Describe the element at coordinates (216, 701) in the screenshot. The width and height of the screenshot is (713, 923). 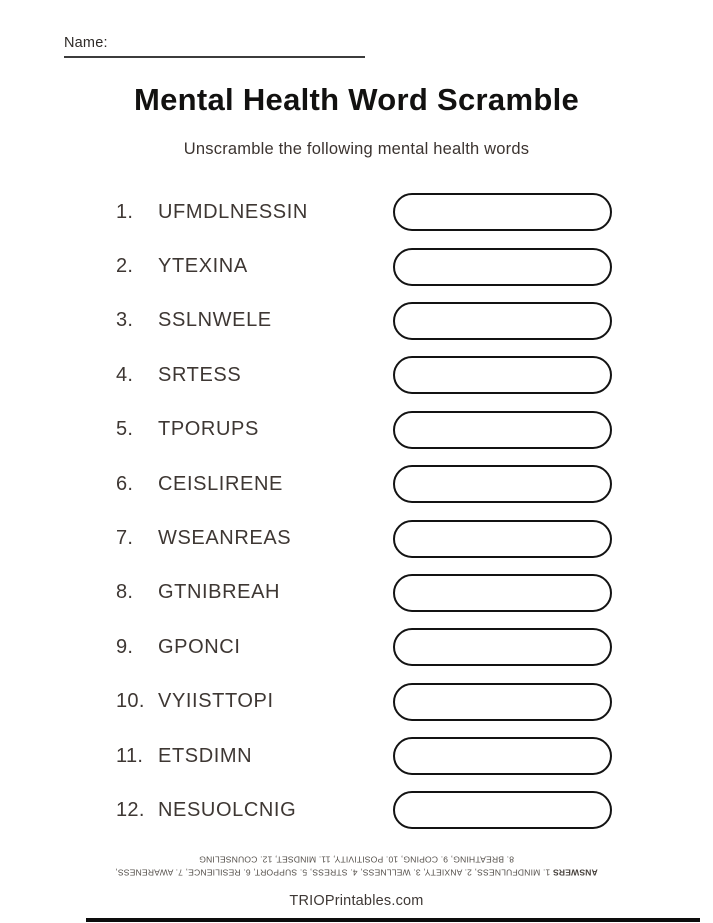
I see `scrambled-word: VYIISTTOPI` at that location.